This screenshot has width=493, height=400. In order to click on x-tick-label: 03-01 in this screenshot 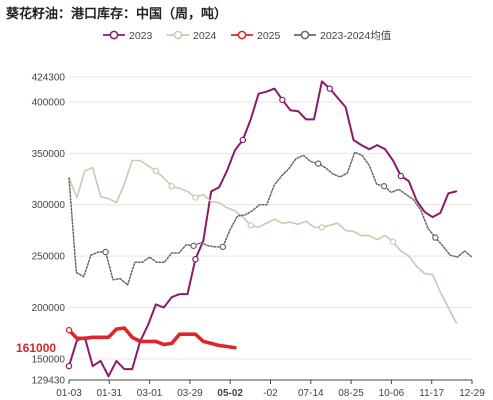, I will do `click(150, 393)`.